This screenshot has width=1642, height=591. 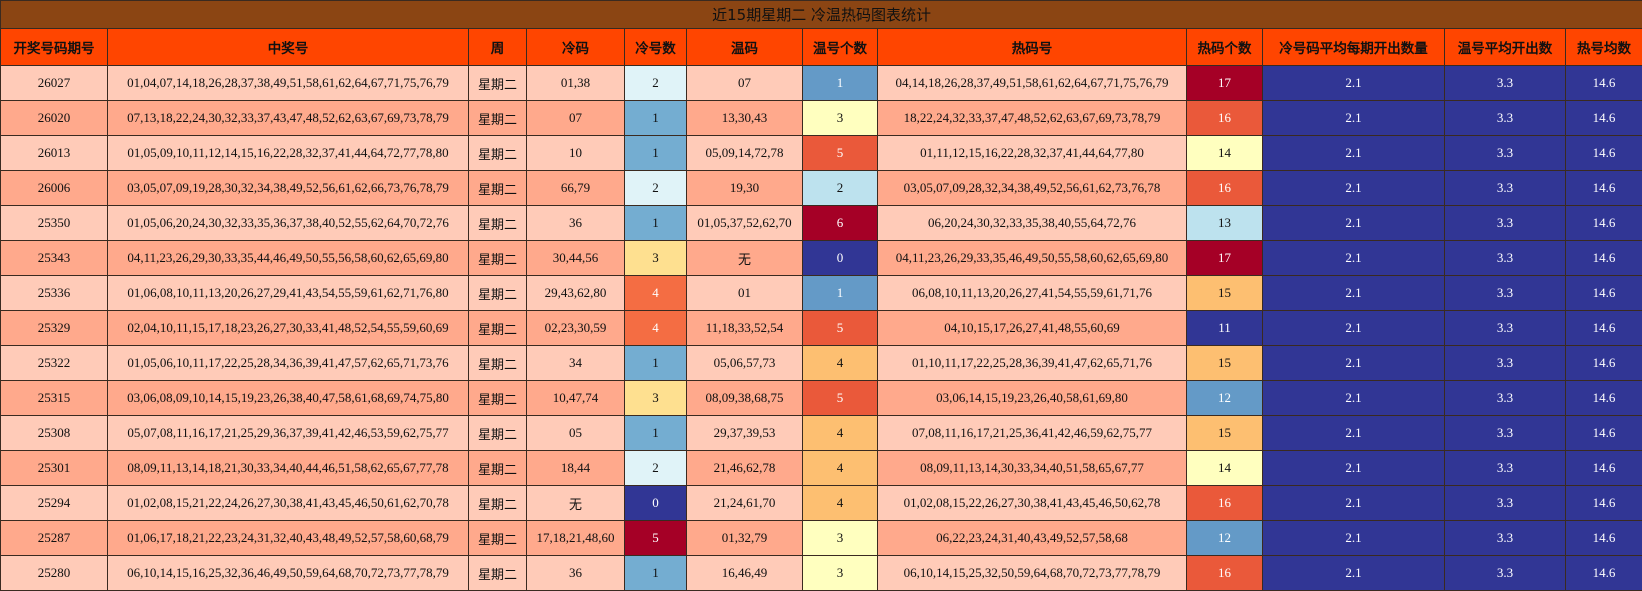 What do you see at coordinates (1505, 47) in the screenshot?
I see `column-header: 温号平均开出数` at bounding box center [1505, 47].